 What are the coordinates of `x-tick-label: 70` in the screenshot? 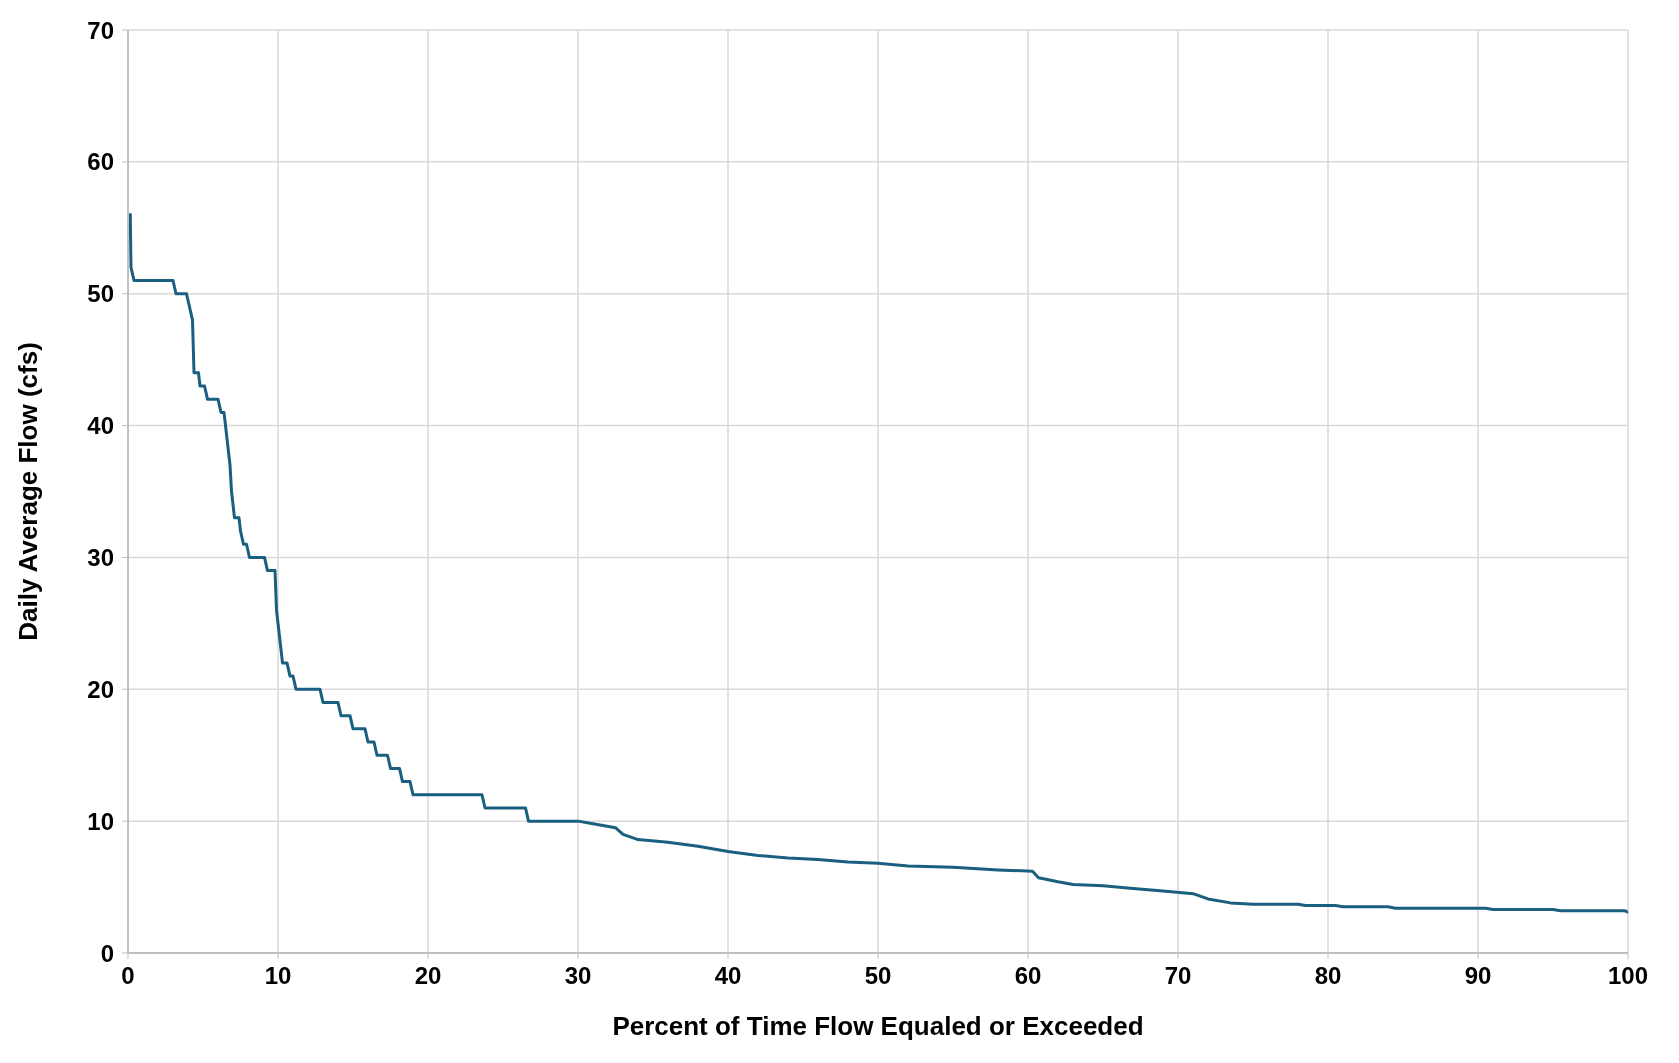 It's located at (1178, 976).